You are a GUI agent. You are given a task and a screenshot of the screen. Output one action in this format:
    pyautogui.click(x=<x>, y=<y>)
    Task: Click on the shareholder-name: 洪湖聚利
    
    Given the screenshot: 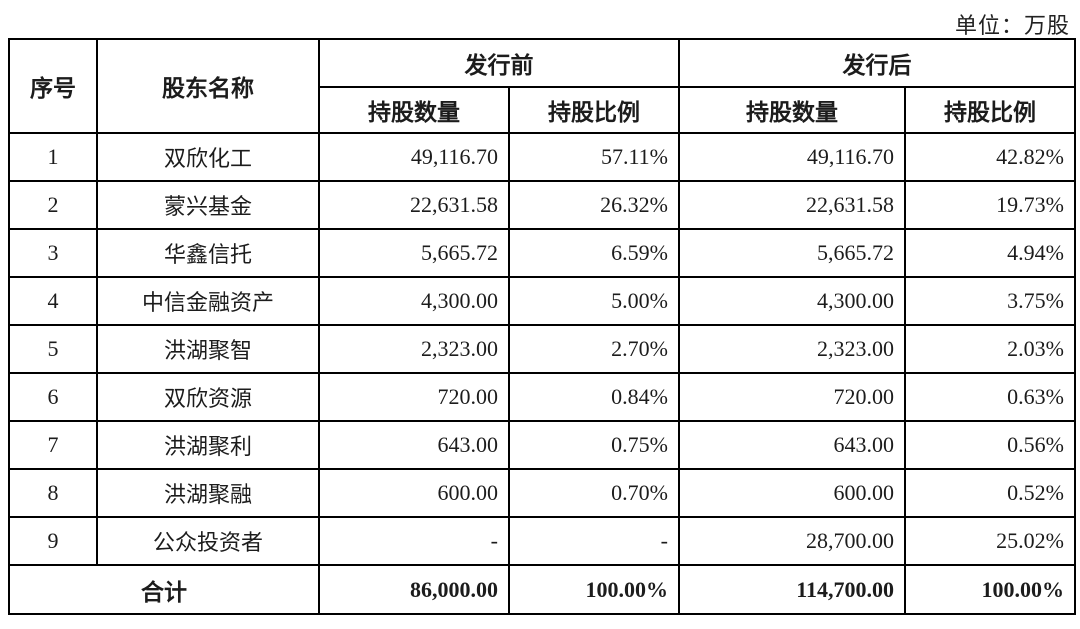 What is the action you would take?
    pyautogui.click(x=208, y=445)
    